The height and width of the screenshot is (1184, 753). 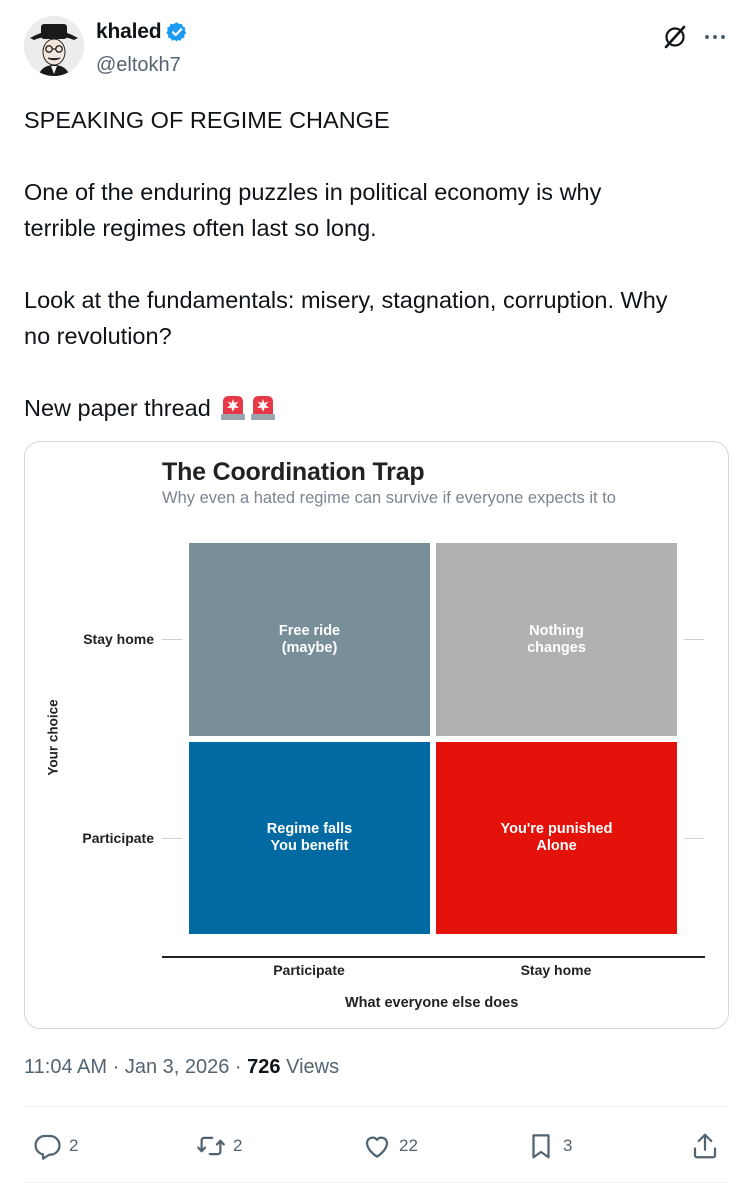 What do you see at coordinates (556, 970) in the screenshot?
I see `x-tick-label: Stay home` at bounding box center [556, 970].